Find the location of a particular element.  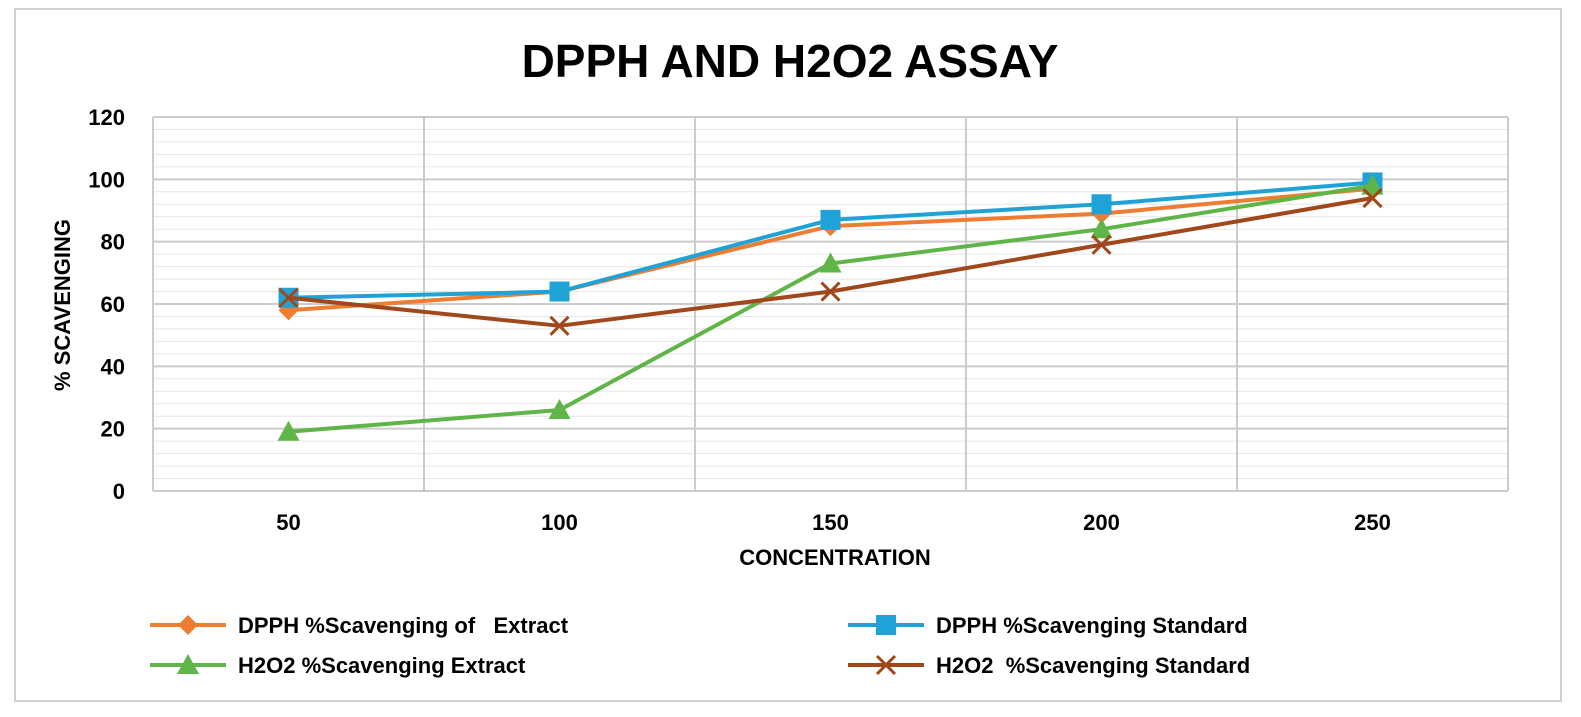

x-tick-label: 150 is located at coordinates (830, 522).